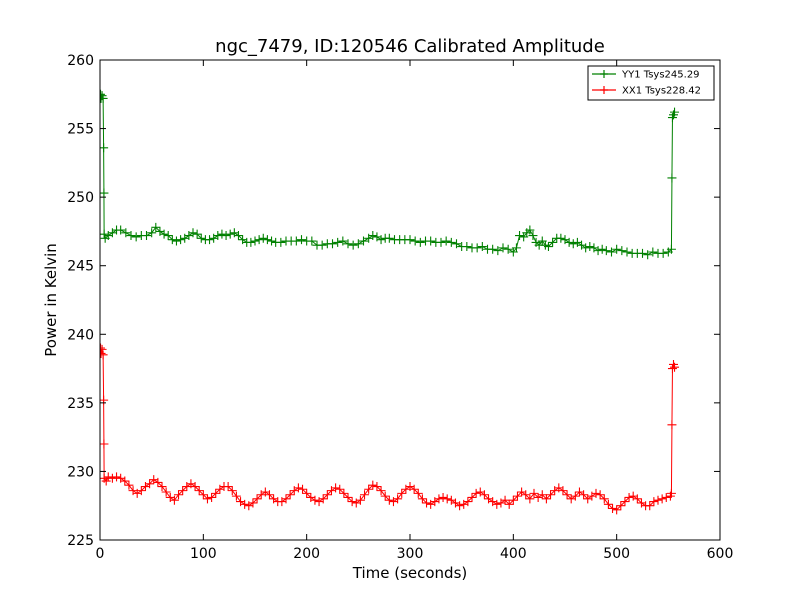 The image size is (800, 600). I want to click on x-tick-label: 0, so click(100, 554).